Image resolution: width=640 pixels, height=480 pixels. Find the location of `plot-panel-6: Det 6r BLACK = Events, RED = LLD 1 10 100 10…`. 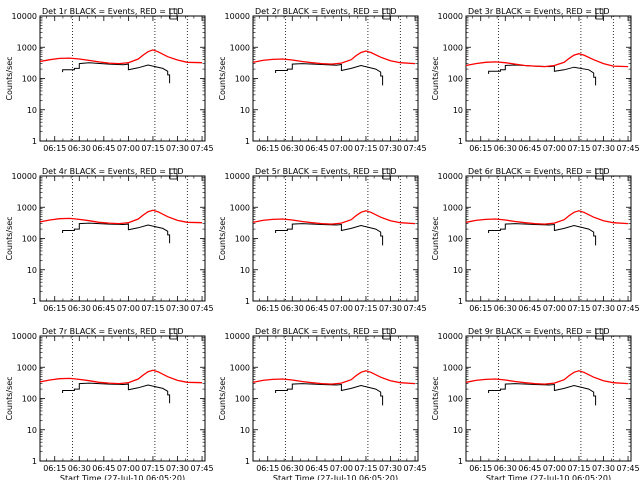

plot-panel-6: Det 6r BLACK = Events, RED = LLD 1 10 100 10… is located at coordinates (535, 240).